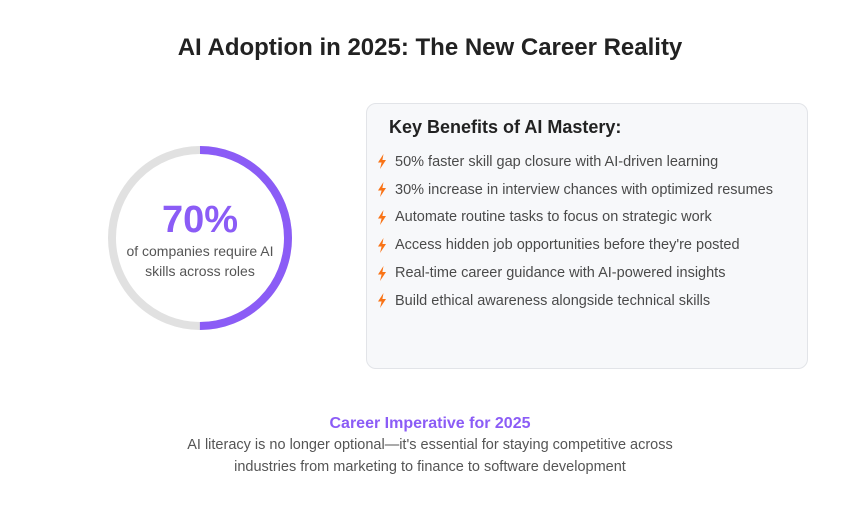 This screenshot has height=520, width=860. I want to click on stat-value: 70%, so click(200, 220).